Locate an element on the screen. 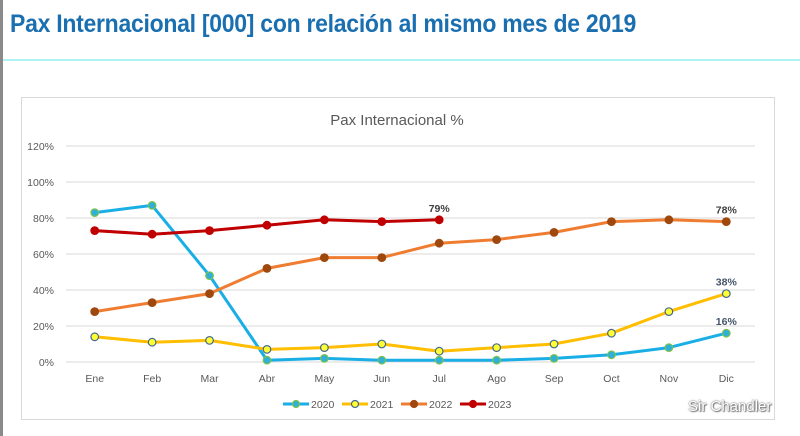 This screenshot has height=436, width=800. y-tick-label: 0% is located at coordinates (46, 363).